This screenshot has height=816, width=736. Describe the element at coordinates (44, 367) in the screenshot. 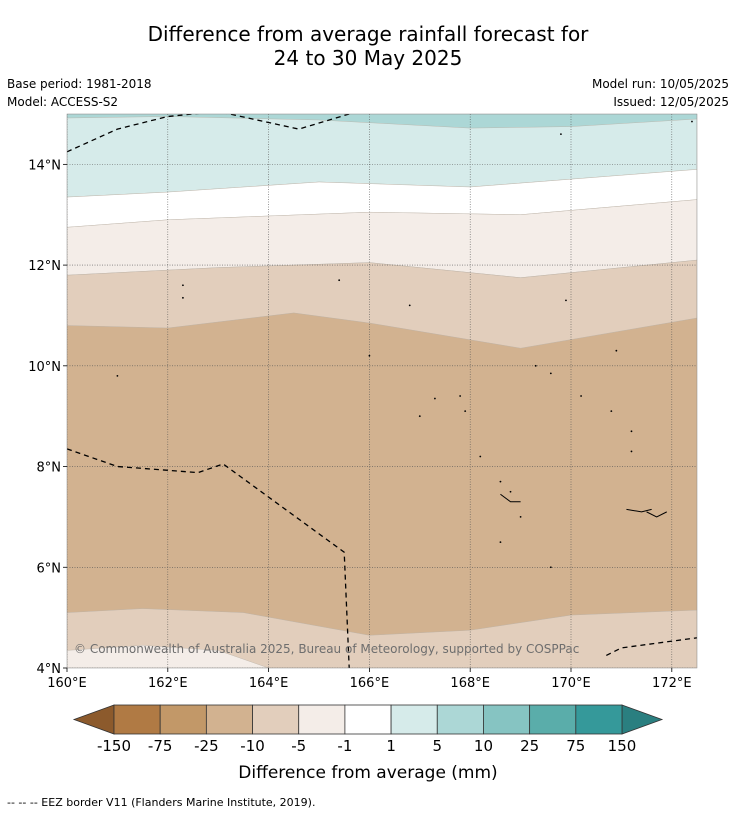

I see `y-tick-label: 10°N` at that location.